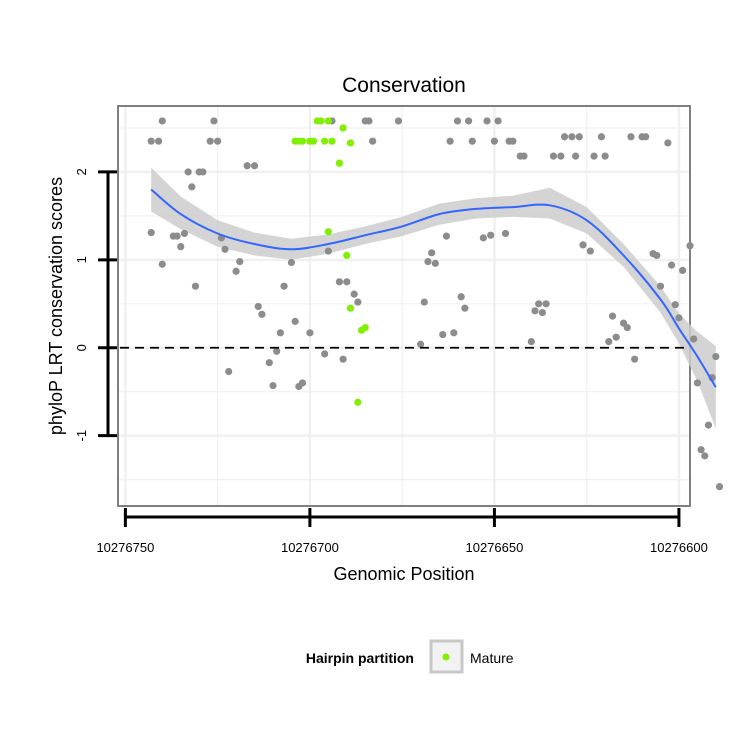 The height and width of the screenshot is (750, 750). I want to click on legend-title: Hairpin partition, so click(360, 658).